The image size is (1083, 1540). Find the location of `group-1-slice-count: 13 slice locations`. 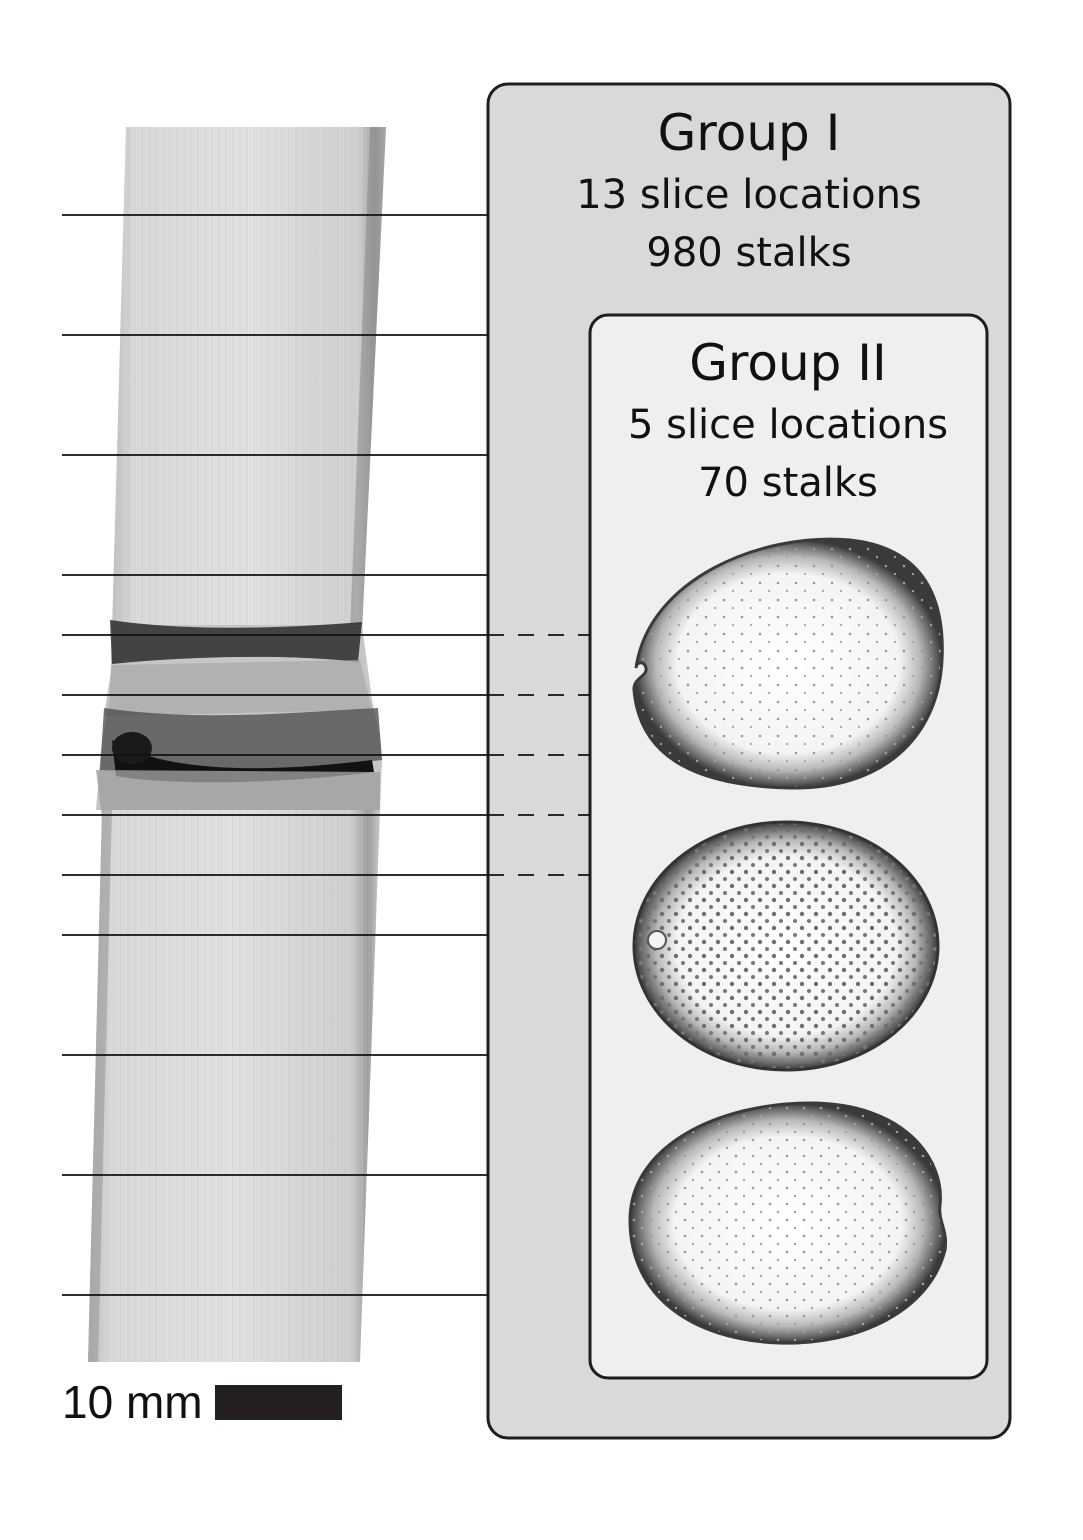

group-1-slice-count: 13 slice locations is located at coordinates (749, 195).